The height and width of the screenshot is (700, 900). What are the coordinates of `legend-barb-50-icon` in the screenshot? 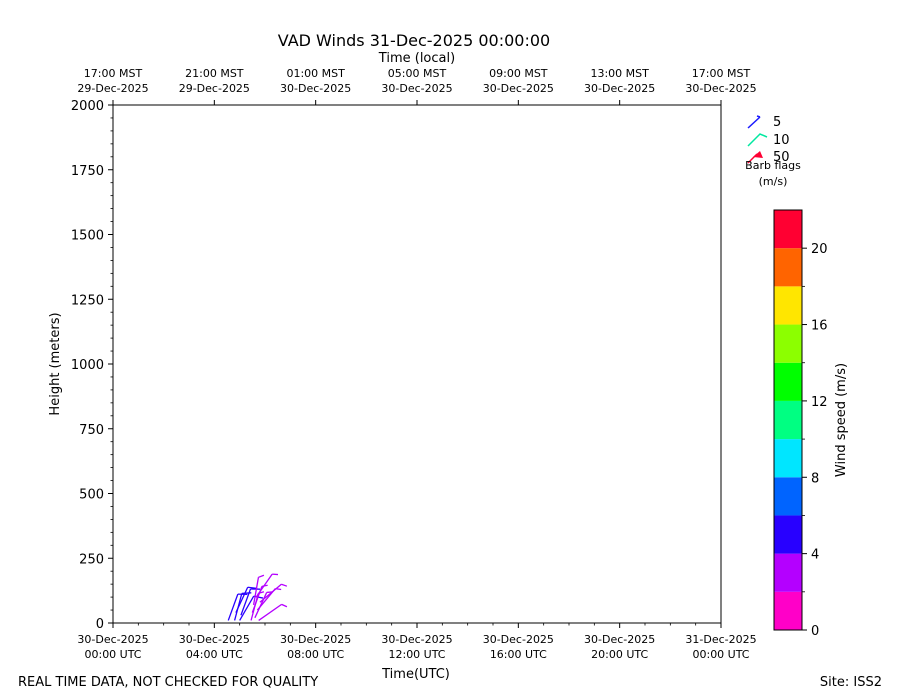 It's located at (758, 154).